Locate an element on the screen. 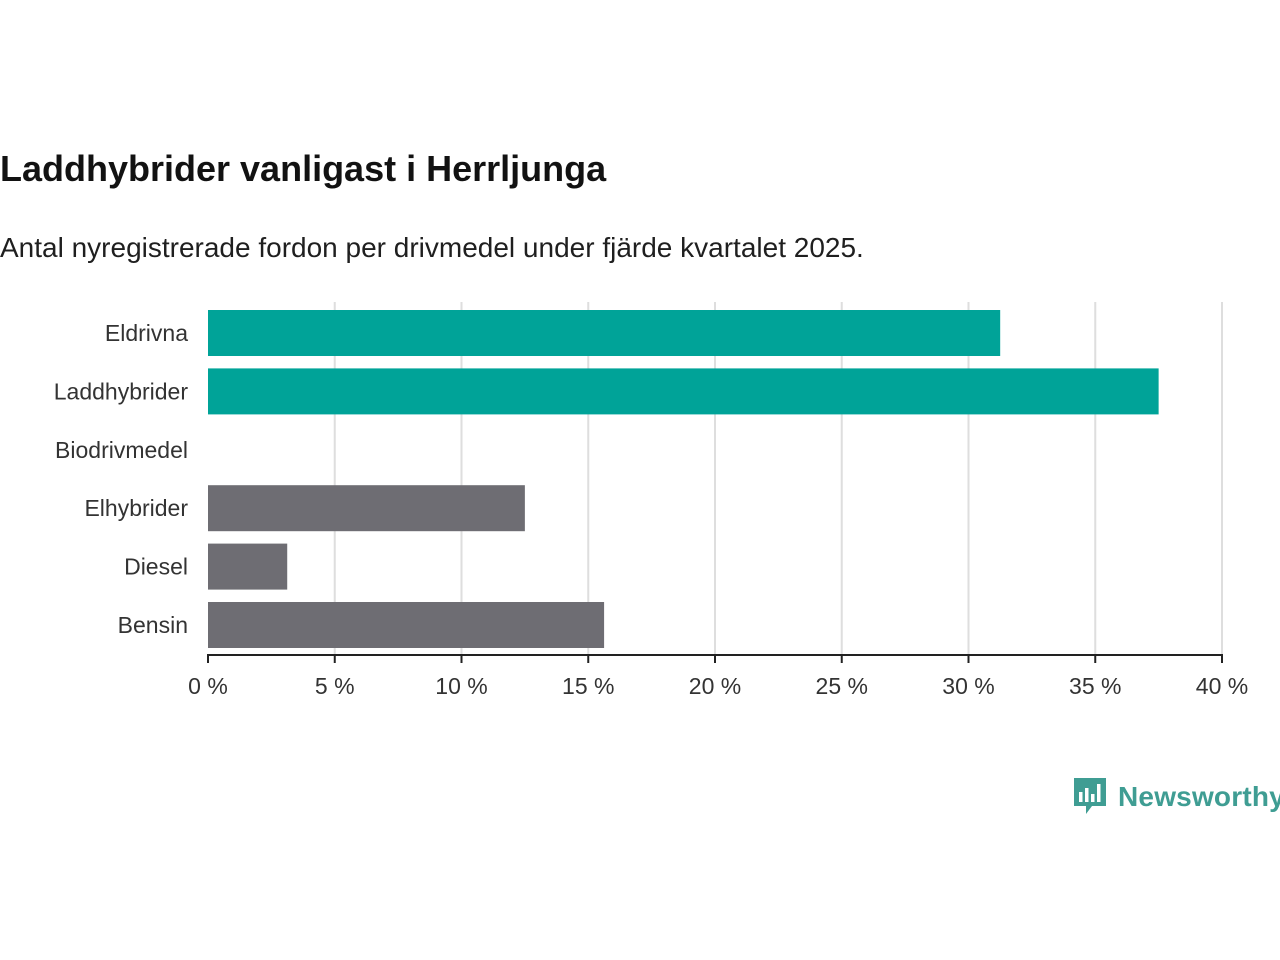  category-label: Biodrivmedel is located at coordinates (121, 450).